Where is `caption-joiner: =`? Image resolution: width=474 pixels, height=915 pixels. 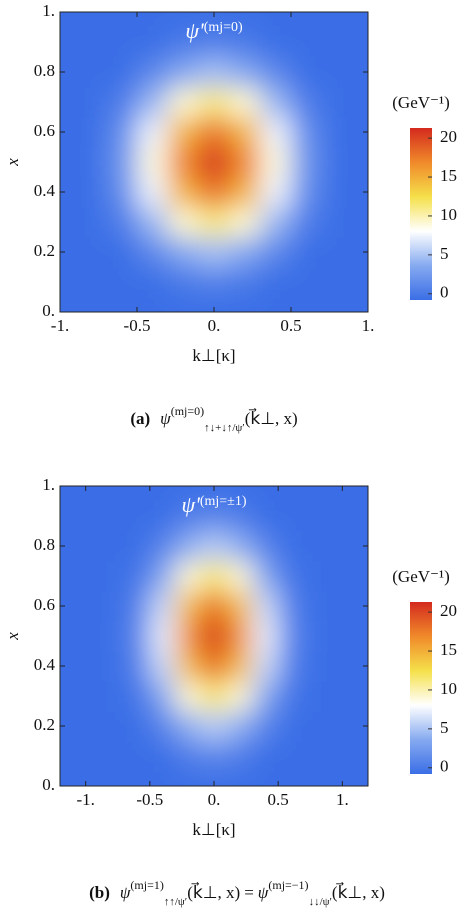
caption-joiner: = is located at coordinates (249, 892).